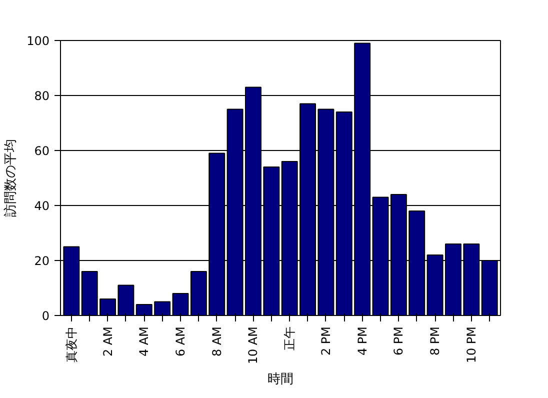 This screenshot has height=398, width=548. What do you see at coordinates (107, 341) in the screenshot?
I see `x-tick-label: 2 AM` at bounding box center [107, 341].